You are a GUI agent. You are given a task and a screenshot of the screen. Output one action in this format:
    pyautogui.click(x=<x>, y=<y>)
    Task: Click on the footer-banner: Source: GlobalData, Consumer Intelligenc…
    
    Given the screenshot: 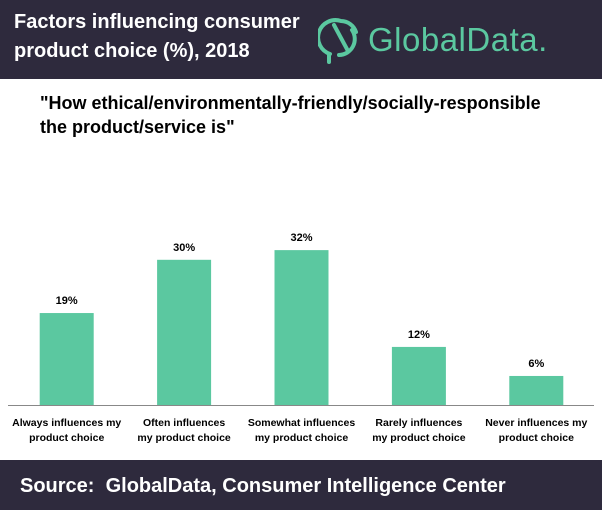 What is the action you would take?
    pyautogui.click(x=301, y=485)
    